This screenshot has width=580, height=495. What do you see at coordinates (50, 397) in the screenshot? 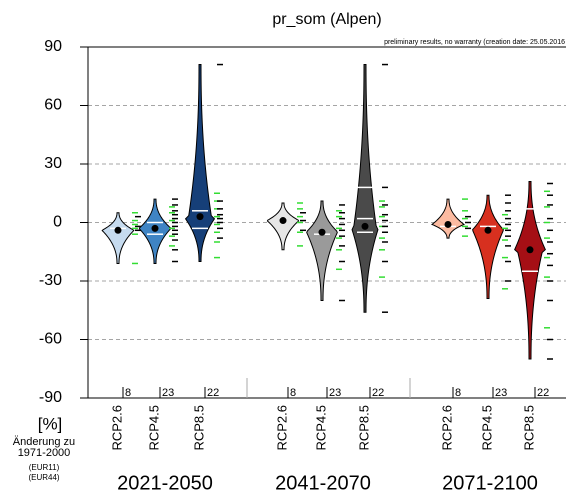
I see `y-tick-label: -90` at bounding box center [50, 397].